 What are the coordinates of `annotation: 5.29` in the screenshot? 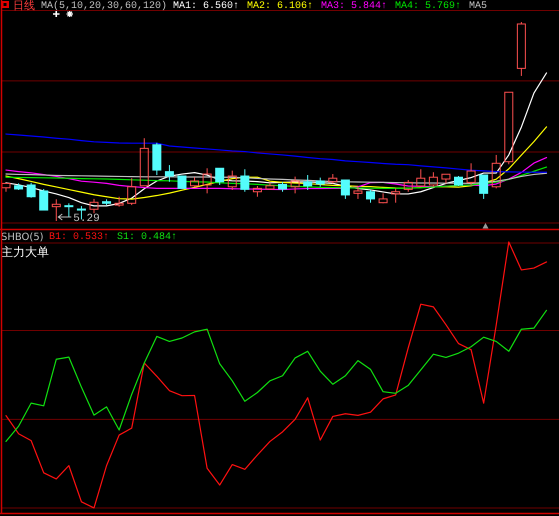 It's located at (86, 219).